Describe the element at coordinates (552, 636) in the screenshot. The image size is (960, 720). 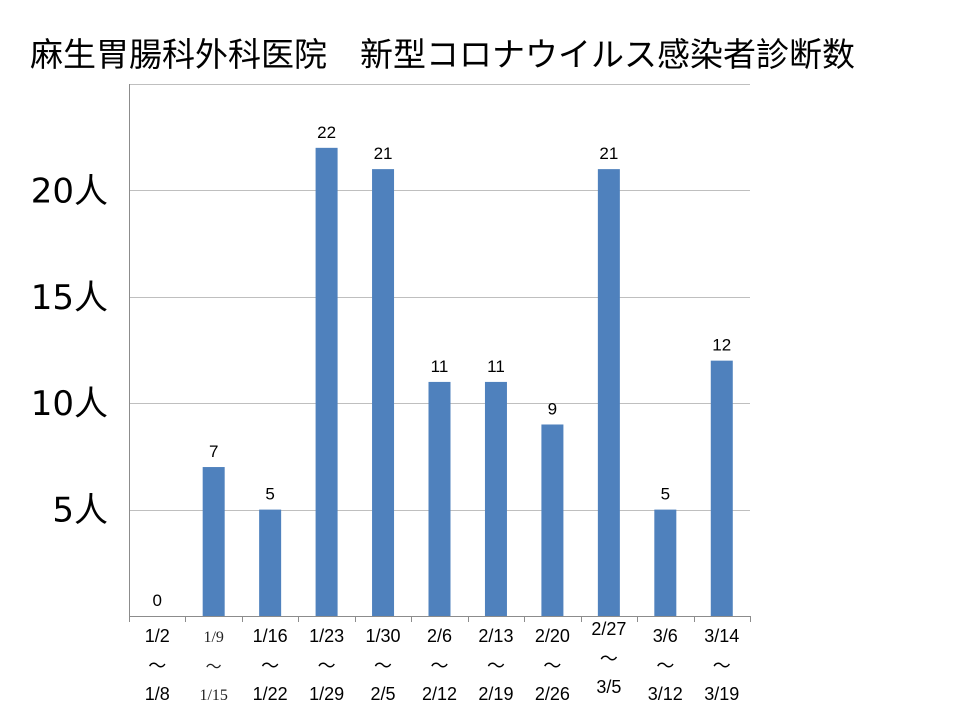
I see `x-label-start: 2/20` at that location.